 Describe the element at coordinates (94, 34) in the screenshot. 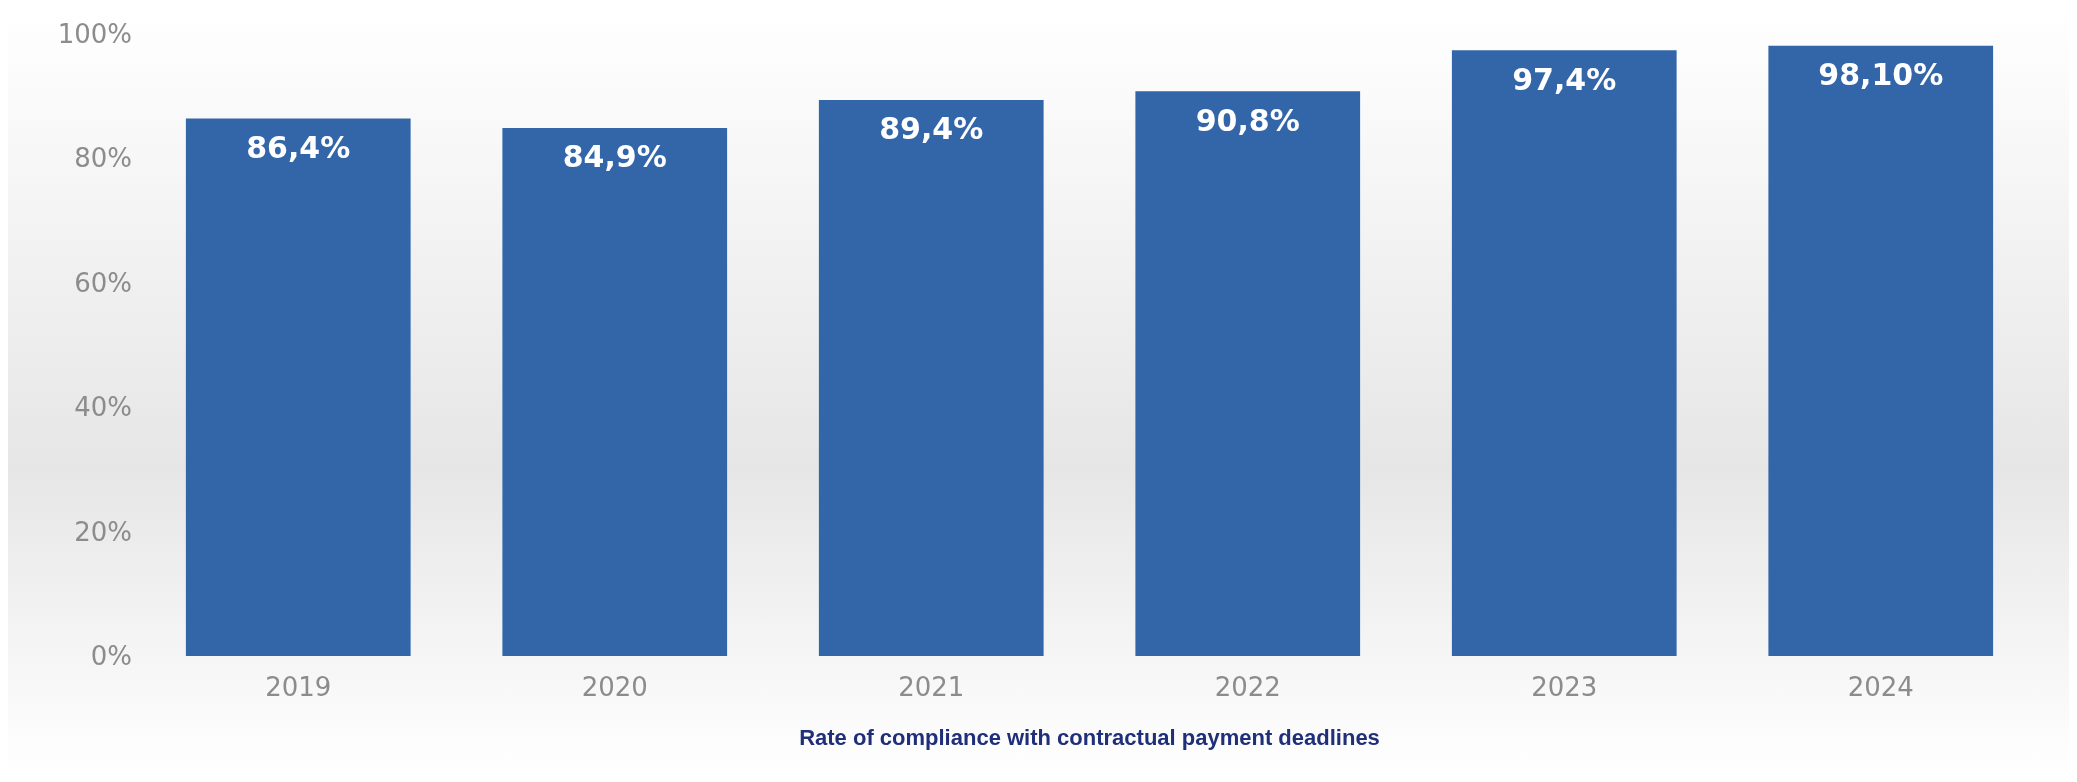

I see `y-tick-label: 100%` at that location.